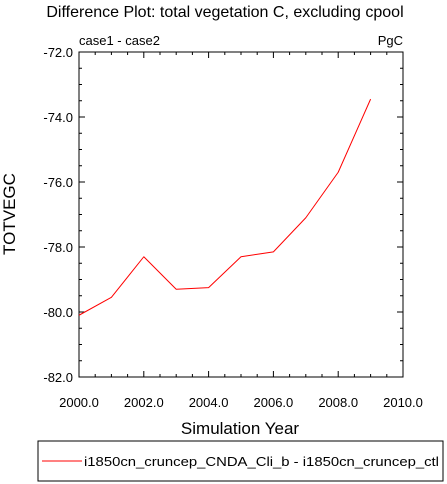 The height and width of the screenshot is (484, 447). Describe the element at coordinates (144, 402) in the screenshot. I see `x-tick-label: 2002.0` at that location.